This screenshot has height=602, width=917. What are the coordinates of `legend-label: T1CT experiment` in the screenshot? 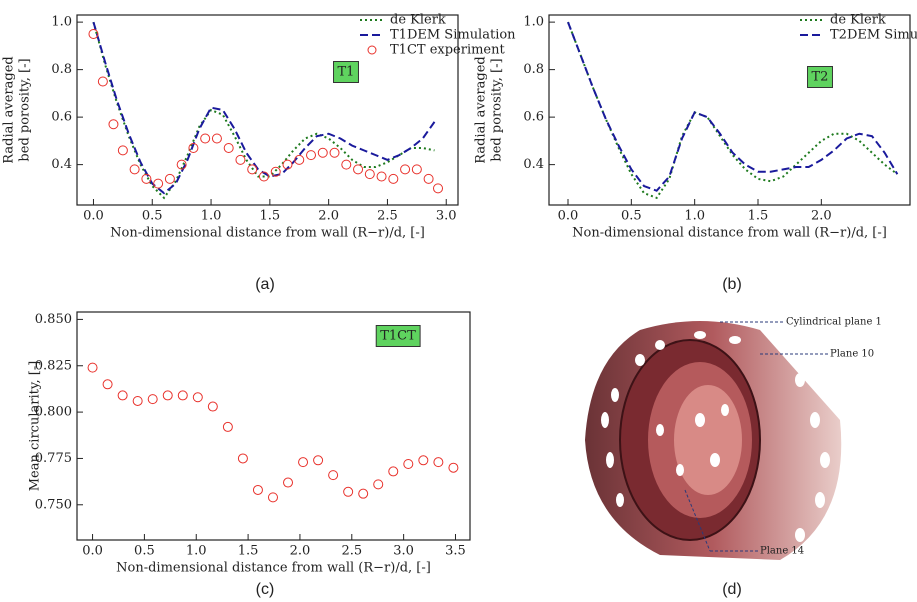 It's located at (447, 50).